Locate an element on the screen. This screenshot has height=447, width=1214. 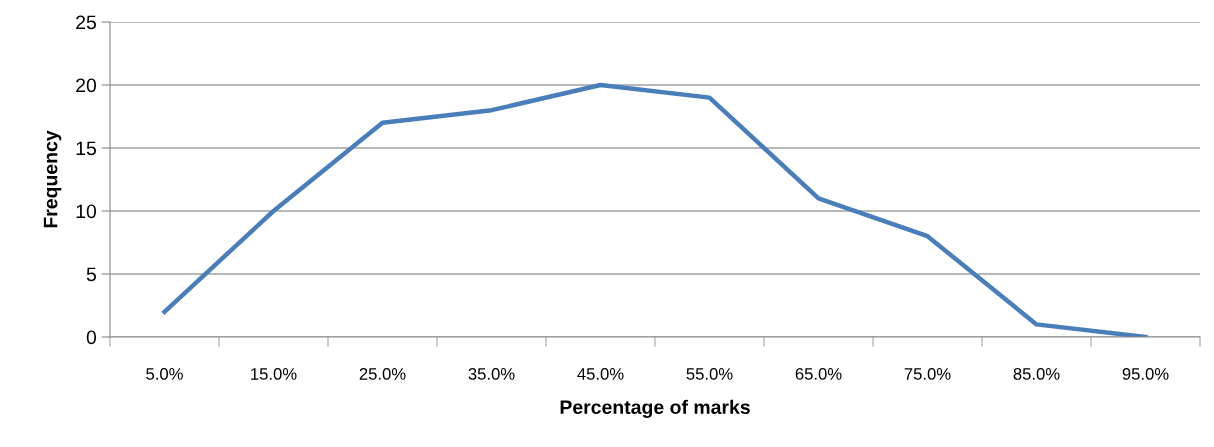
y-tick-label: 0 is located at coordinates (91, 337).